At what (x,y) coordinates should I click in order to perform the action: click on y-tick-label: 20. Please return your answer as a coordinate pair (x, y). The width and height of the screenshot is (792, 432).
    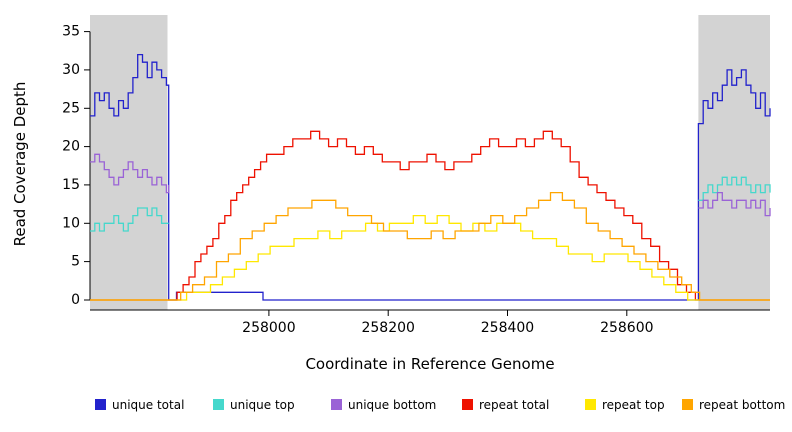
    Looking at the image, I should click on (71, 147).